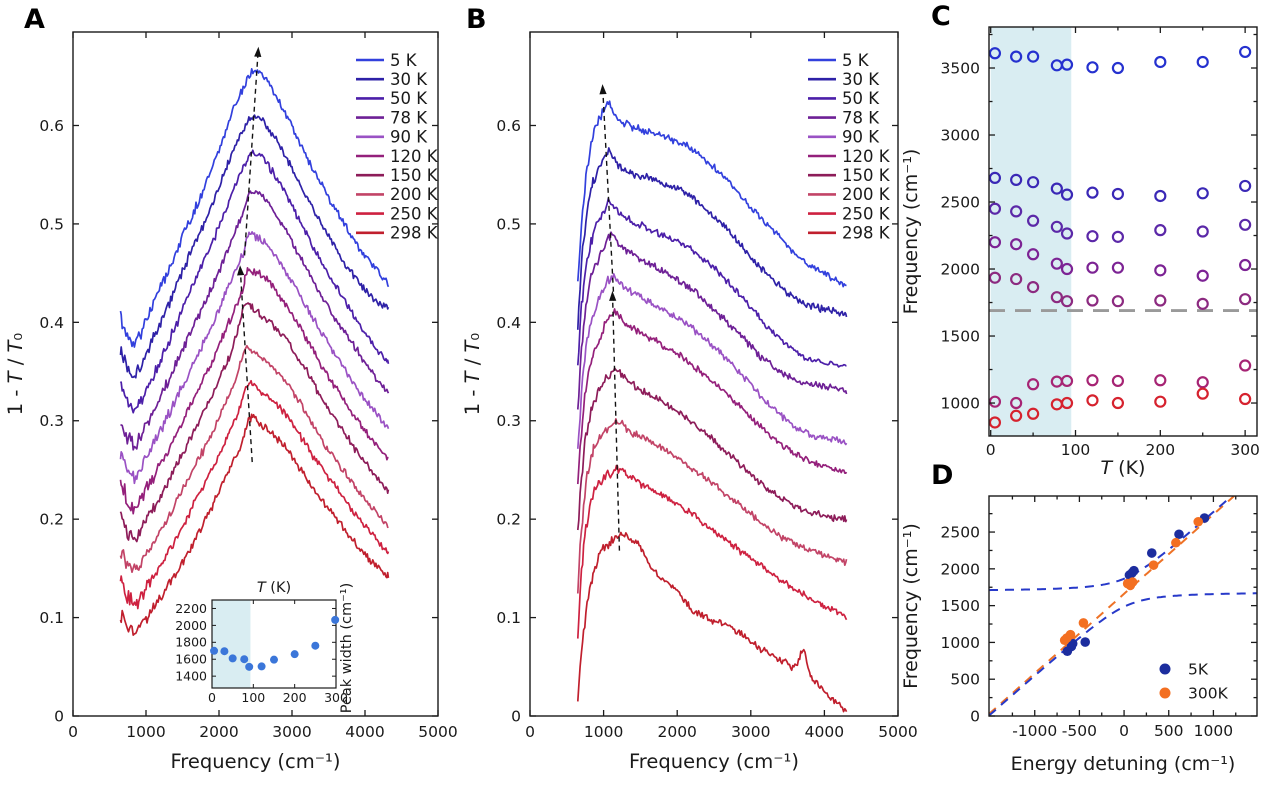  I want to click on svg-text: 1600, so click(191, 659).